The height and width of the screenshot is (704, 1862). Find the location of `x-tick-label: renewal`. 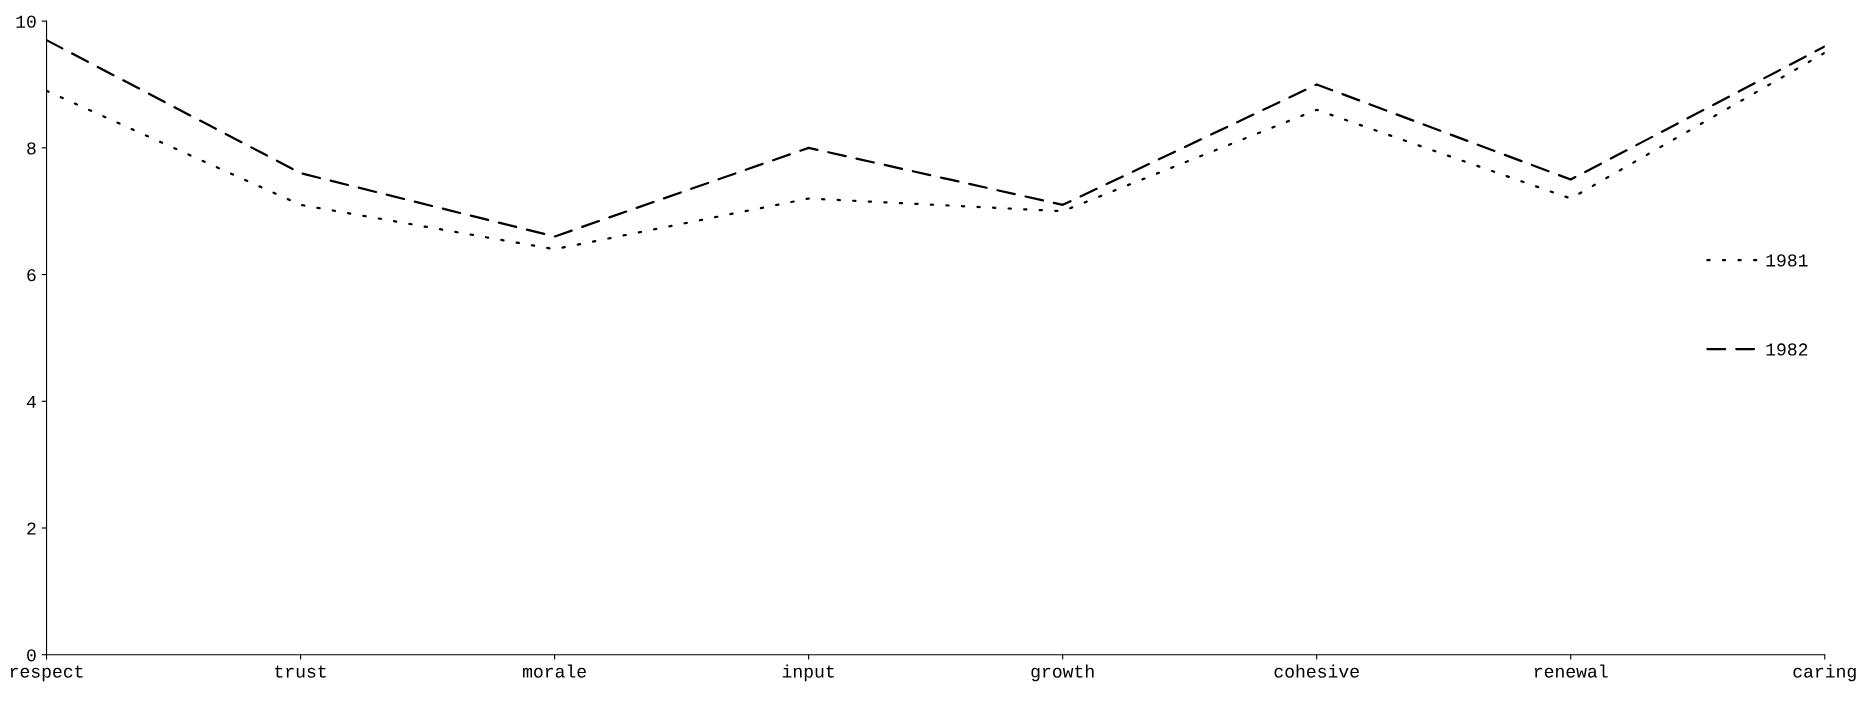

x-tick-label: renewal is located at coordinates (1571, 671).